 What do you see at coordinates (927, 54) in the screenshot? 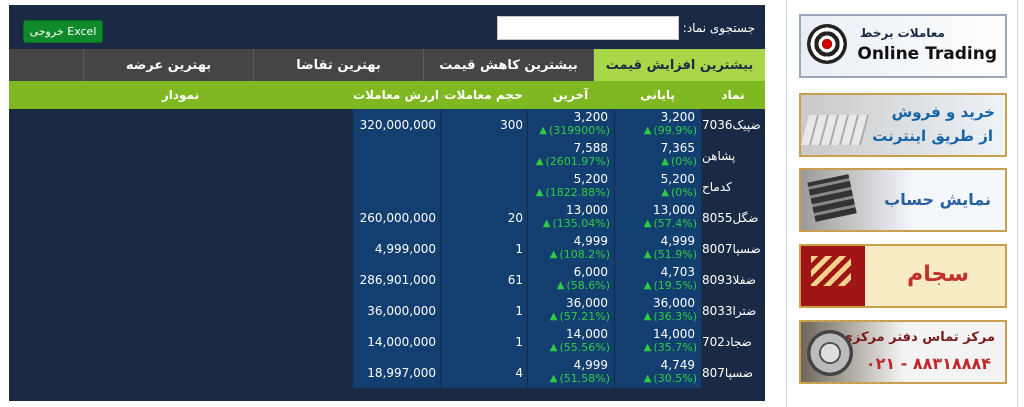
I see `banner-online-trading-subtitle: Online Trading` at bounding box center [927, 54].